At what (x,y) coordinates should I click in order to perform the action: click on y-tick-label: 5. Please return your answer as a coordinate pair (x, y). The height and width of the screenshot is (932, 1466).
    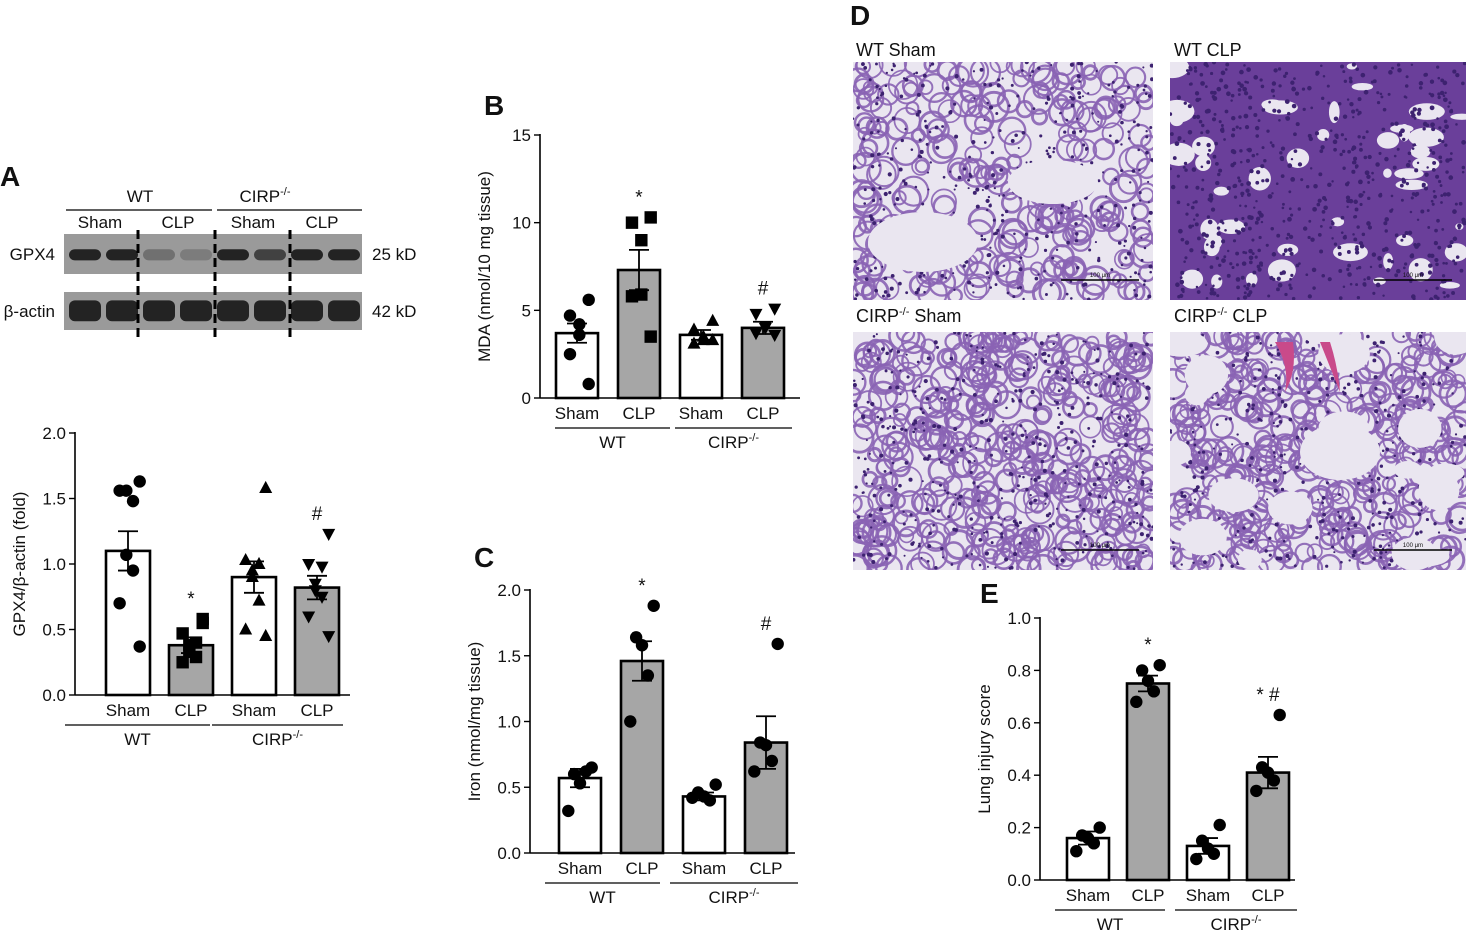
    Looking at the image, I should click on (526, 310).